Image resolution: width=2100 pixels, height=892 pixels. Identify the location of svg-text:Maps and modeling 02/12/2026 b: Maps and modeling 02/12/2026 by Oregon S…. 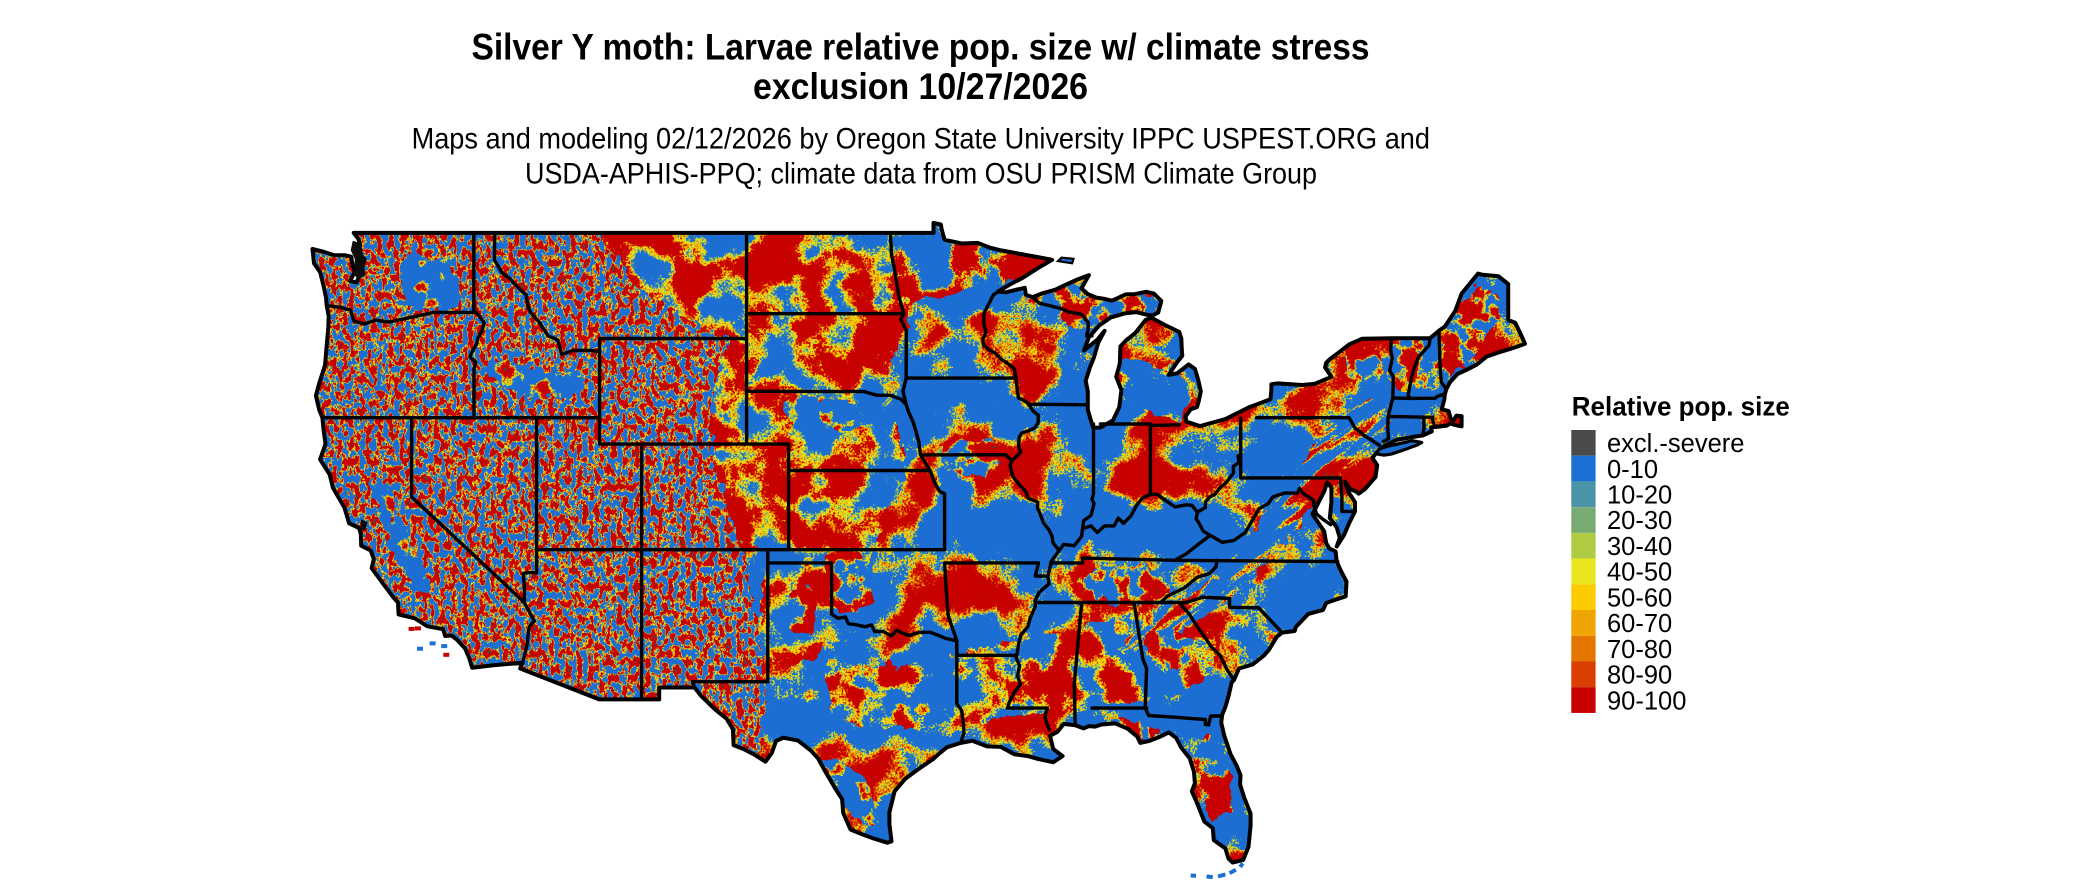
(921, 138).